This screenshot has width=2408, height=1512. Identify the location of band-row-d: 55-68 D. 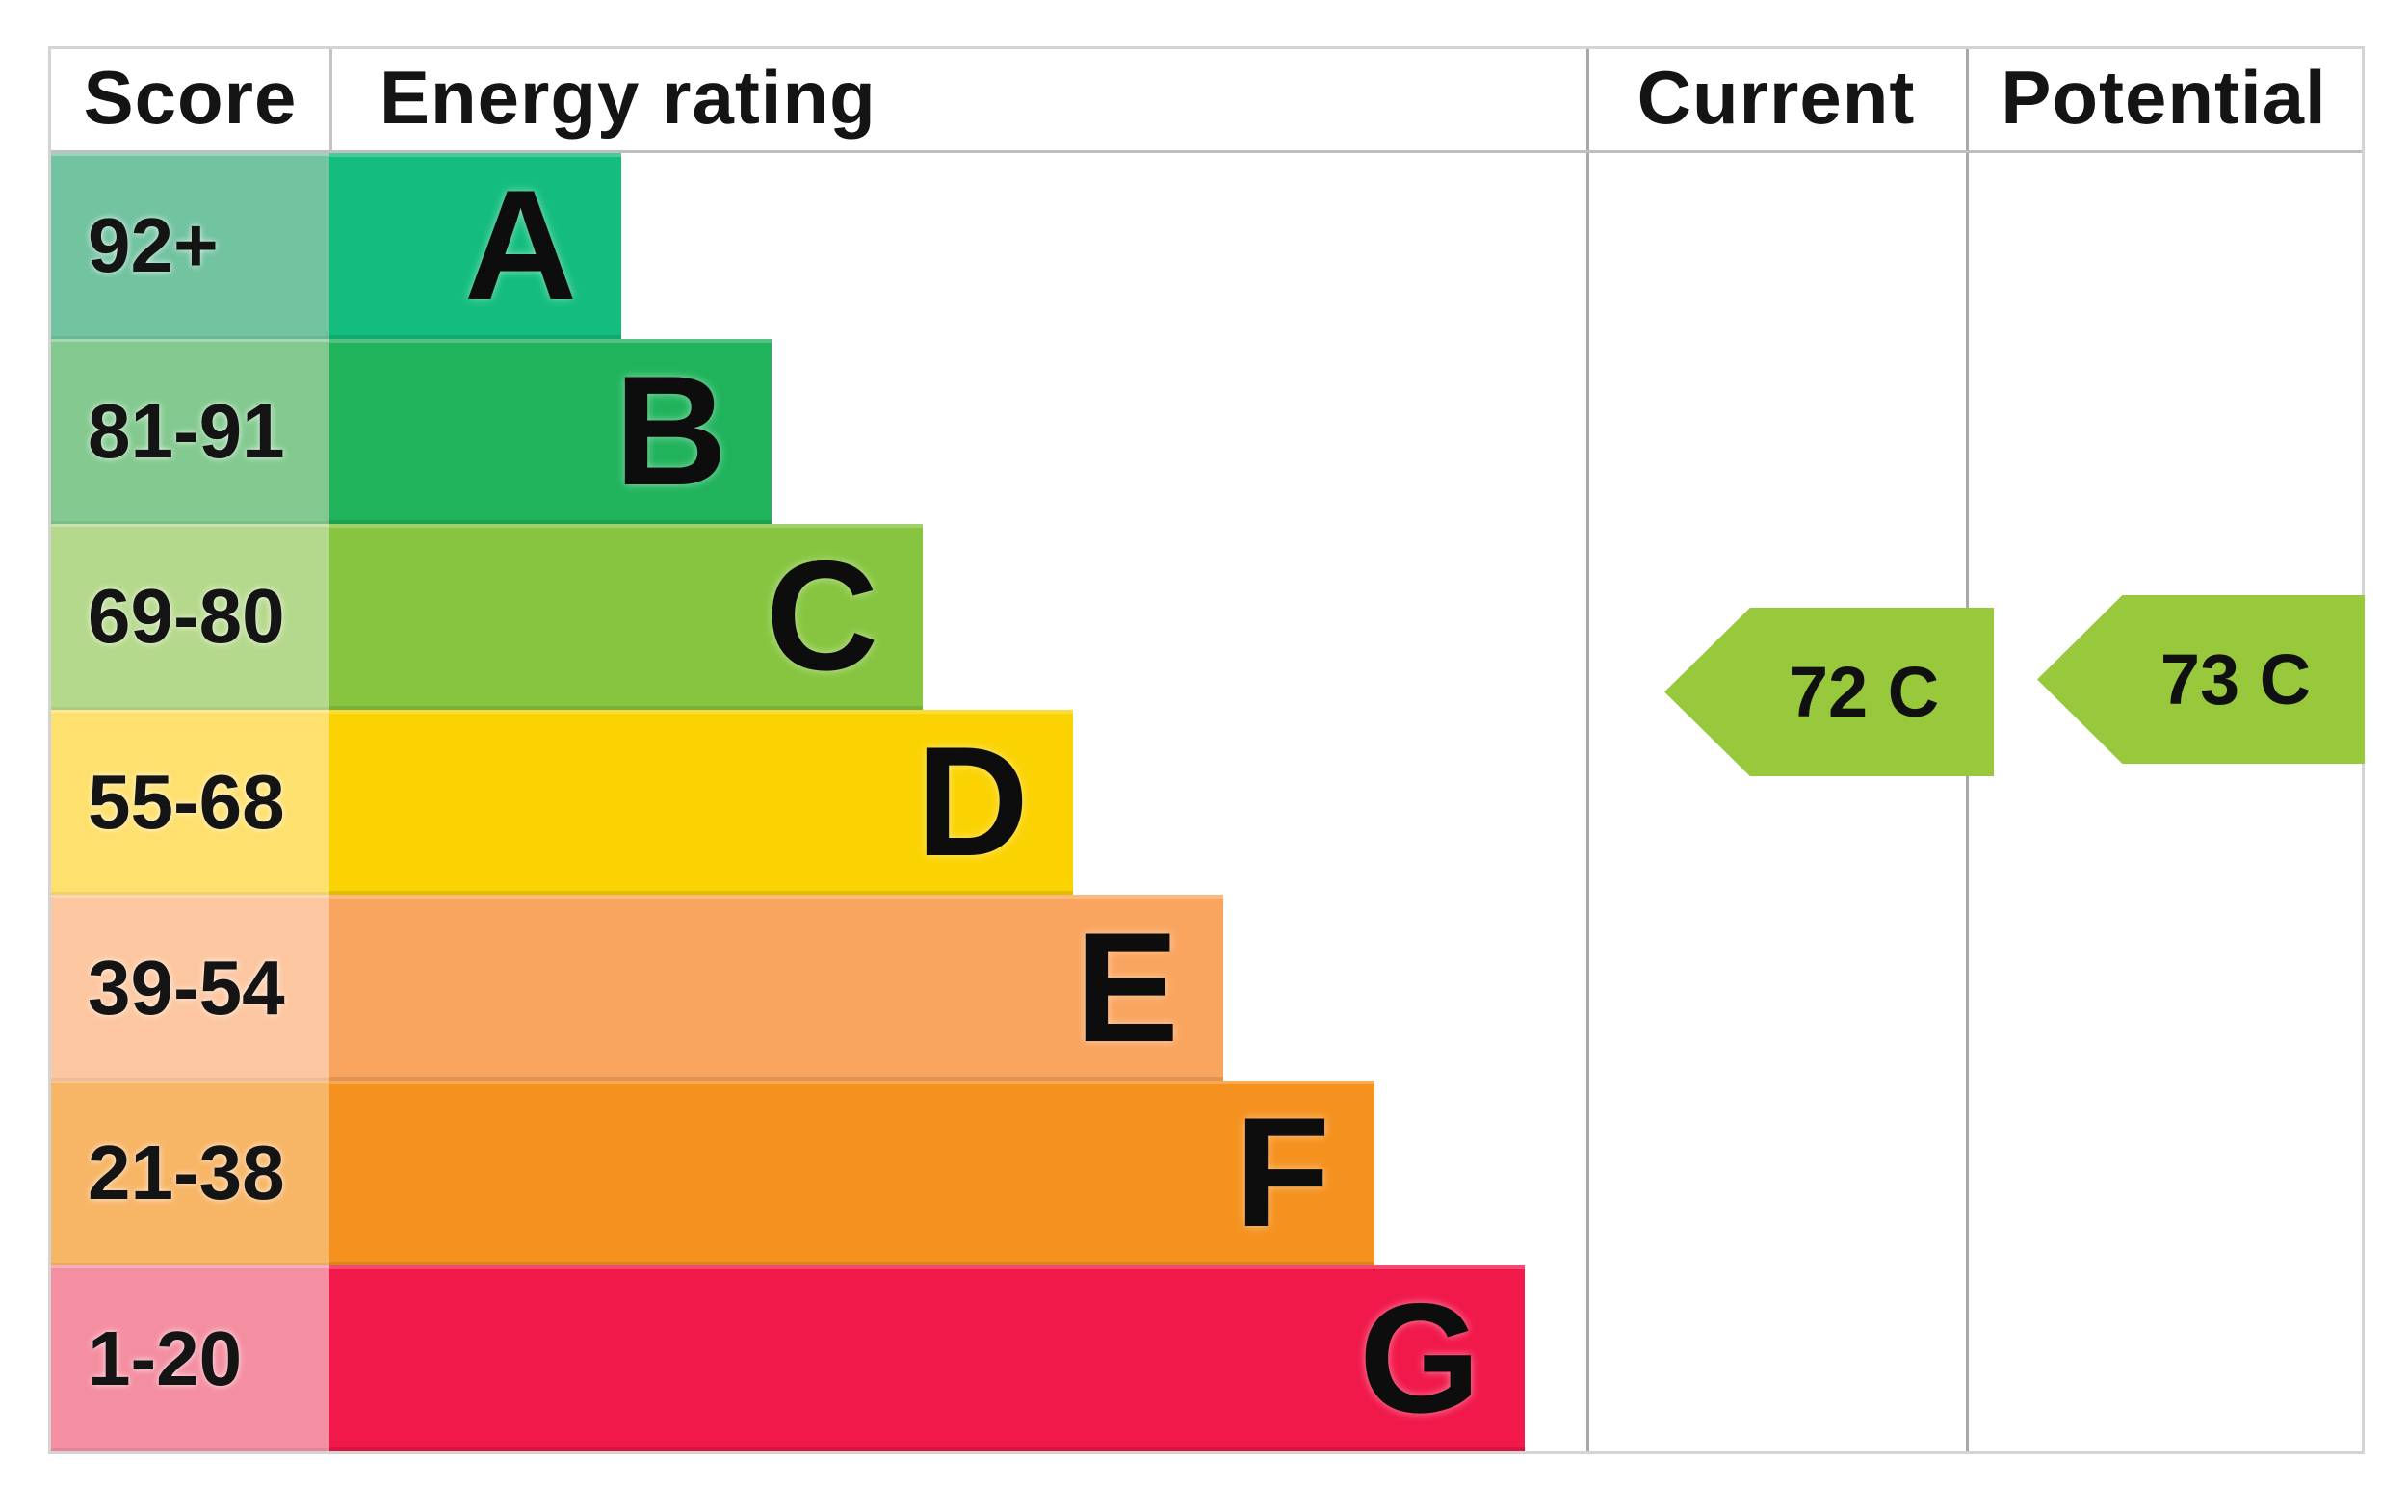
(1206, 802).